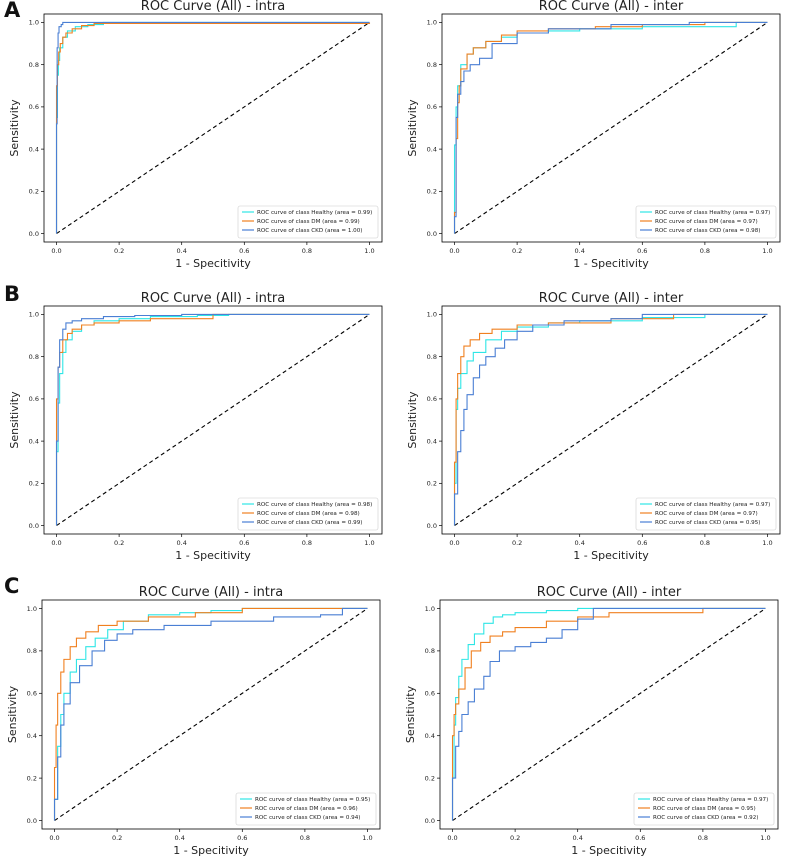  Describe the element at coordinates (213, 7) in the screenshot. I see `chart-title: ROC Curve (All) - intra` at that location.